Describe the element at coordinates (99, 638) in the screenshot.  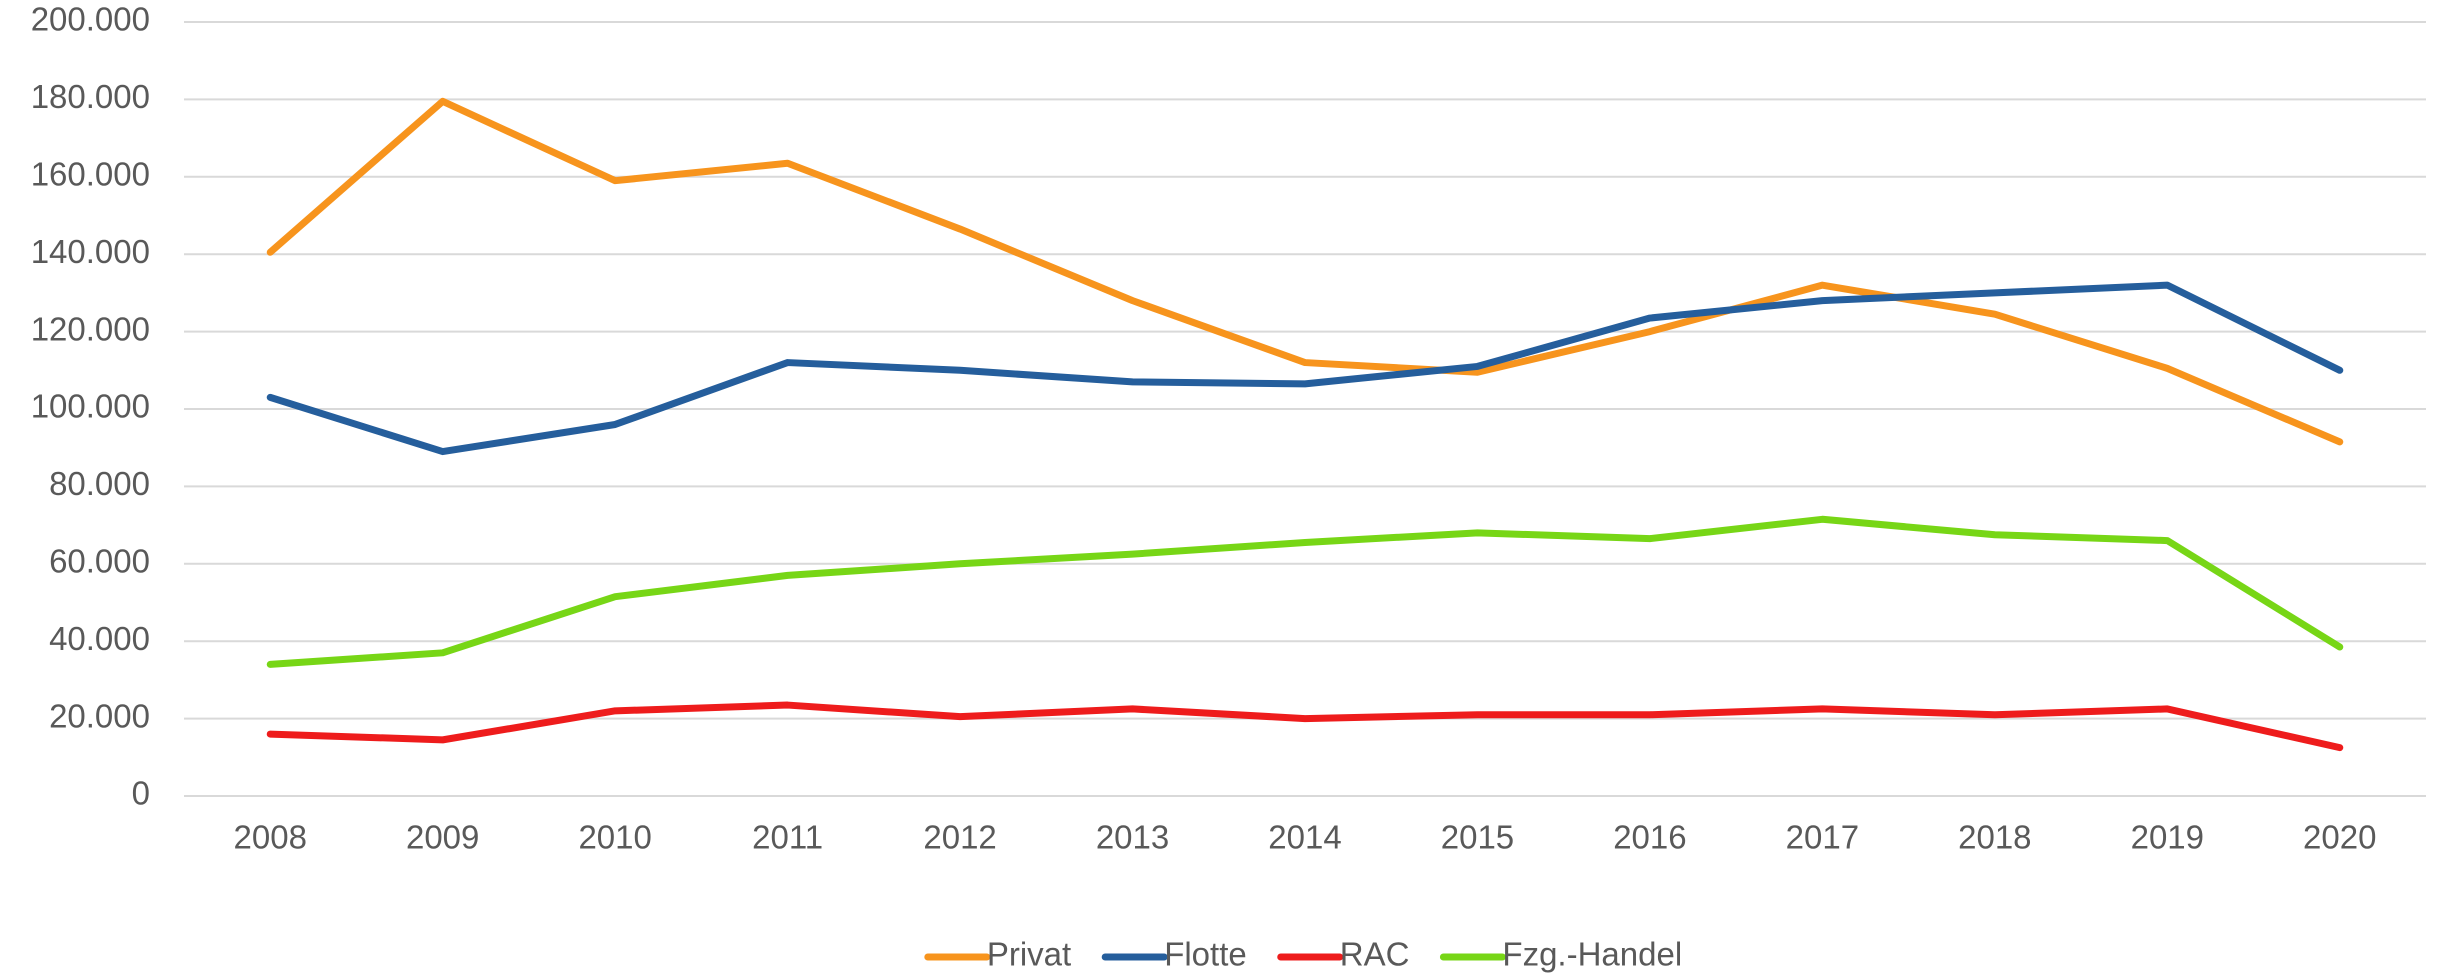
I see `y-tick-label: 40.000` at that location.